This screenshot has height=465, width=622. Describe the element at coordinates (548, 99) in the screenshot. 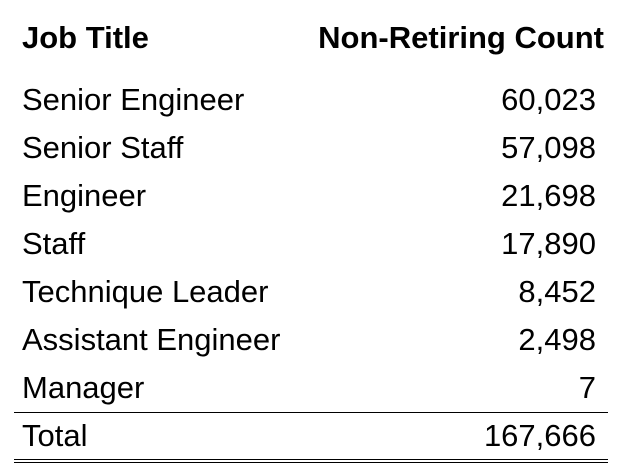

I see `count-cell: 60,023` at that location.